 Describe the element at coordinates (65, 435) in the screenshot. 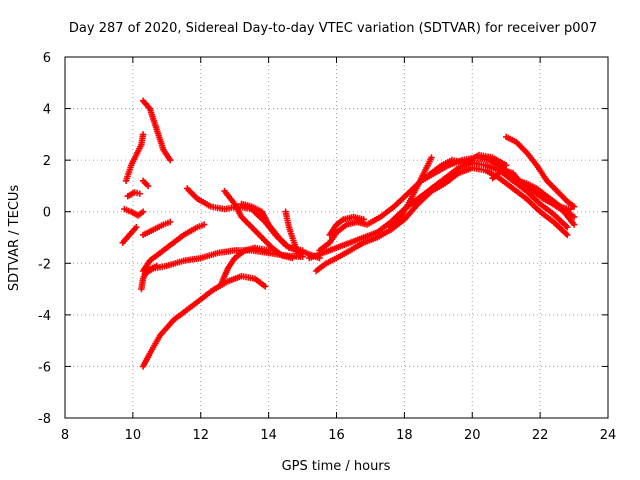

I see `x-tick-label: 8` at that location.